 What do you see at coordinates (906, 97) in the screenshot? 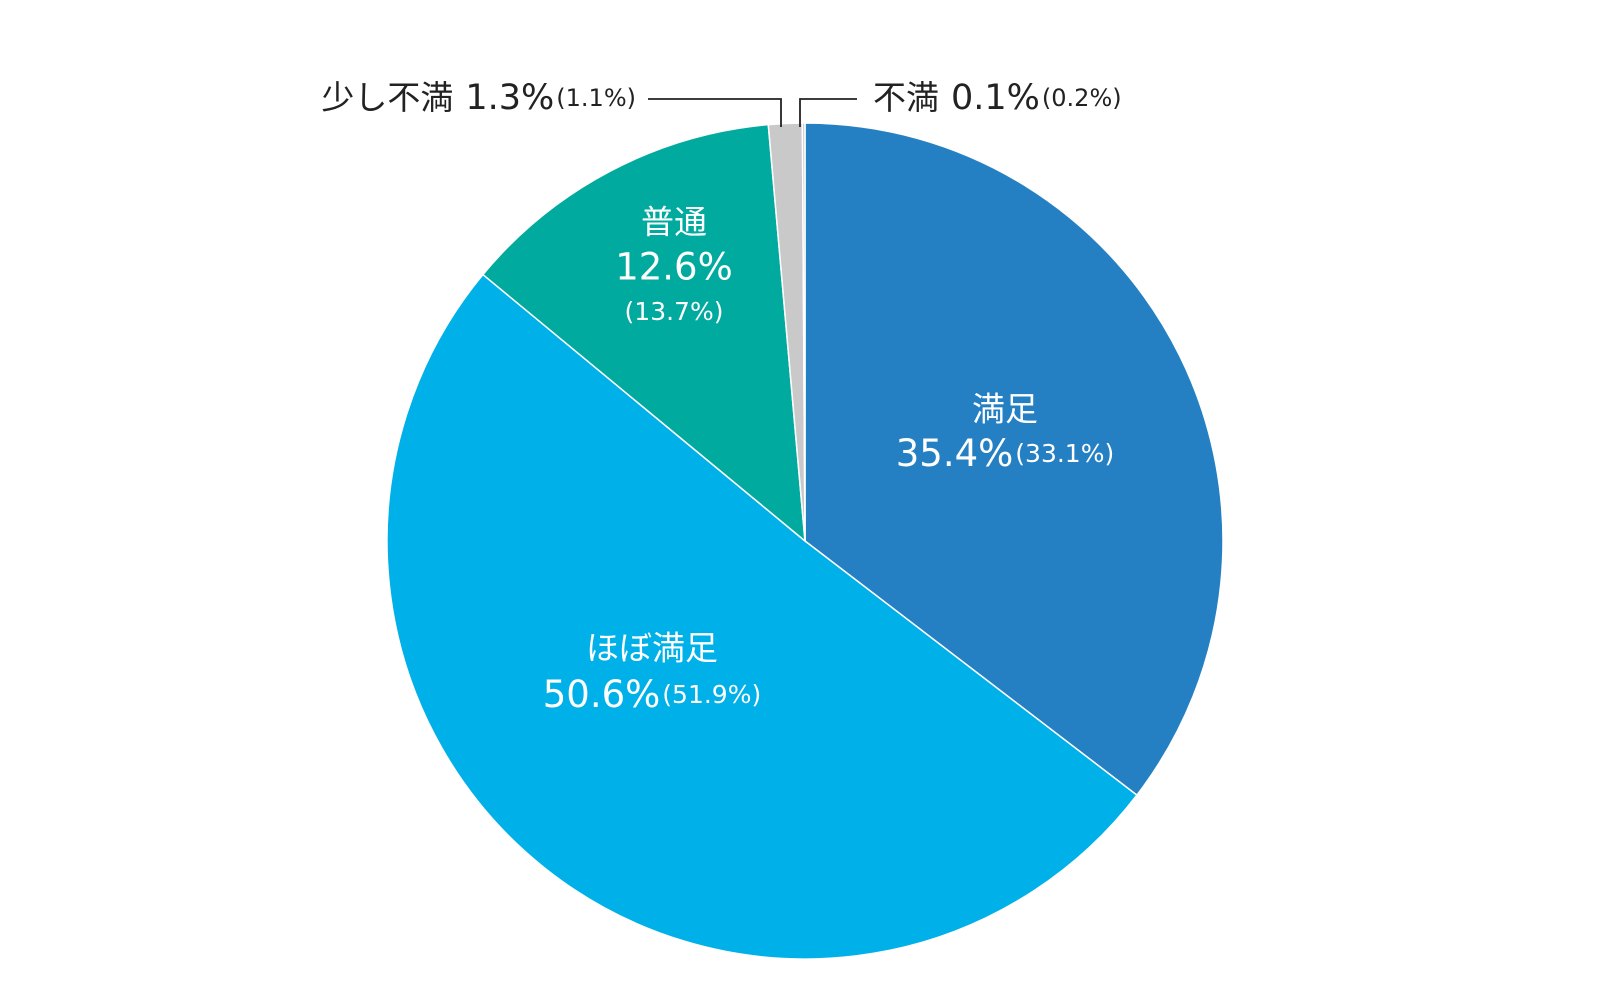
I see `slice-name: 不満` at bounding box center [906, 97].